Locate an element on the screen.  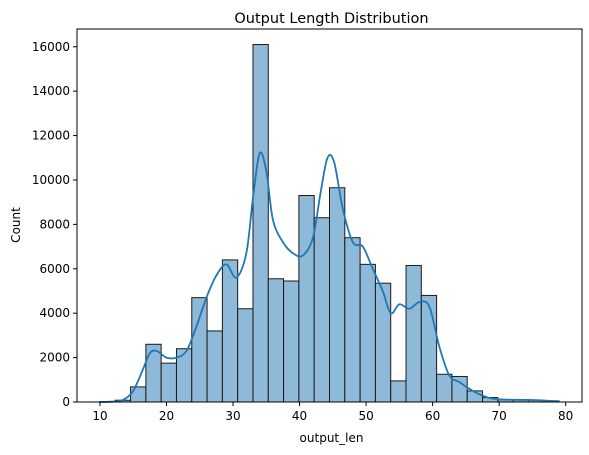
x-tick-label: 10 is located at coordinates (99, 416).